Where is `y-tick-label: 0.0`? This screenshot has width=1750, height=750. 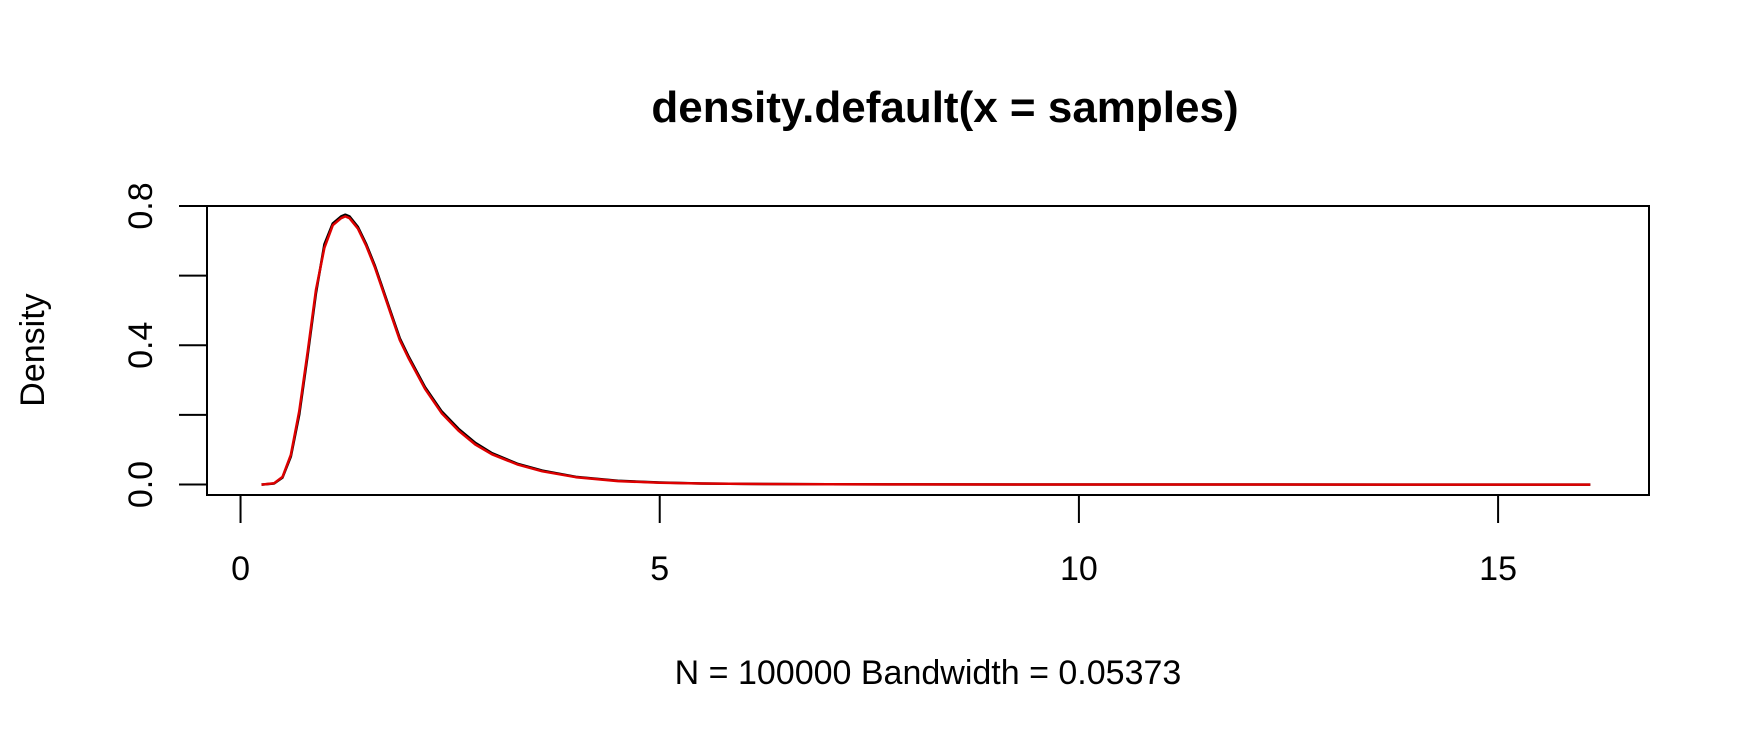
y-tick-label: 0.0 is located at coordinates (141, 484).